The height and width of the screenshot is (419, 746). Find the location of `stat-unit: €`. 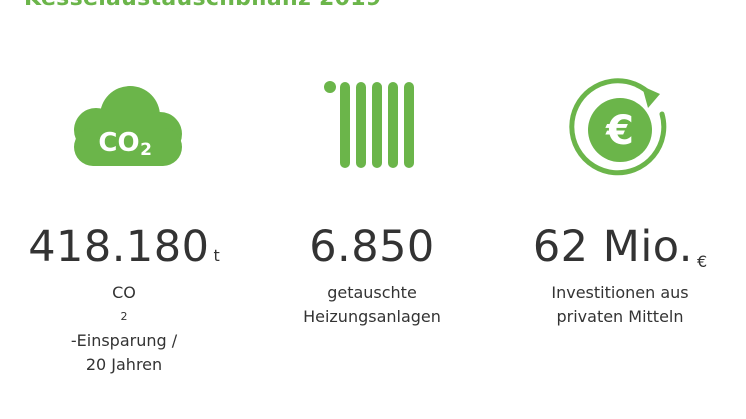

stat-unit: € is located at coordinates (702, 261).